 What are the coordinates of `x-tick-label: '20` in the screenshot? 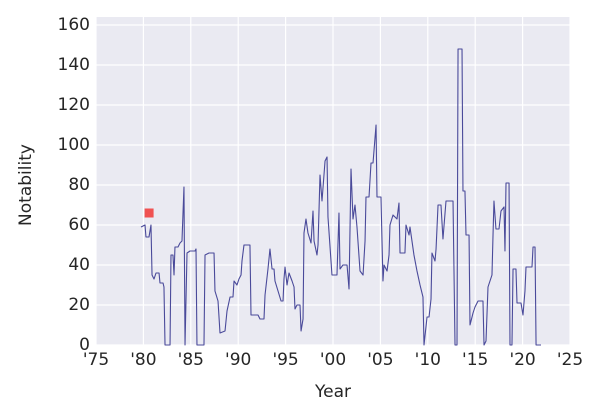 It's located at (522, 360).